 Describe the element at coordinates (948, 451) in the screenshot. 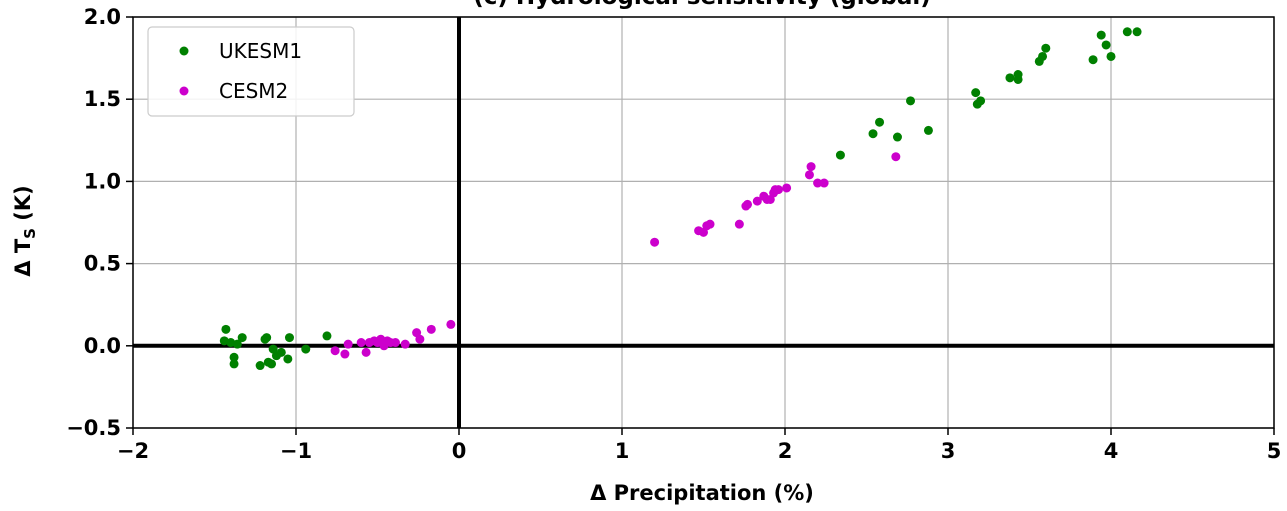

I see `x-tick-label: 3` at that location.